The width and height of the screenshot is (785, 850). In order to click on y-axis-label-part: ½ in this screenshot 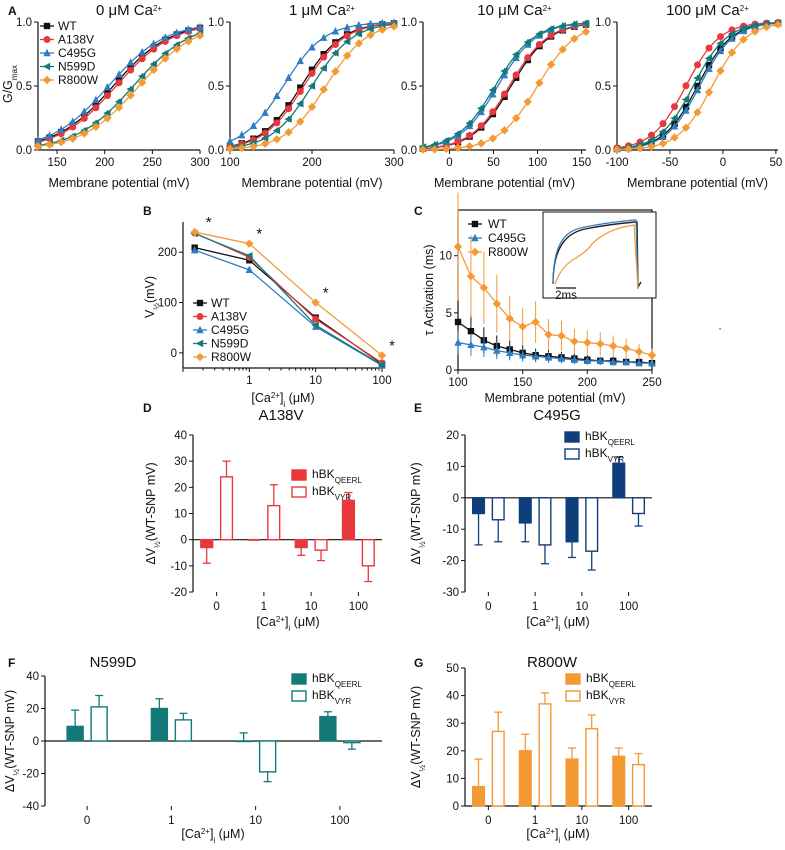, I will do `click(422, 544)`.